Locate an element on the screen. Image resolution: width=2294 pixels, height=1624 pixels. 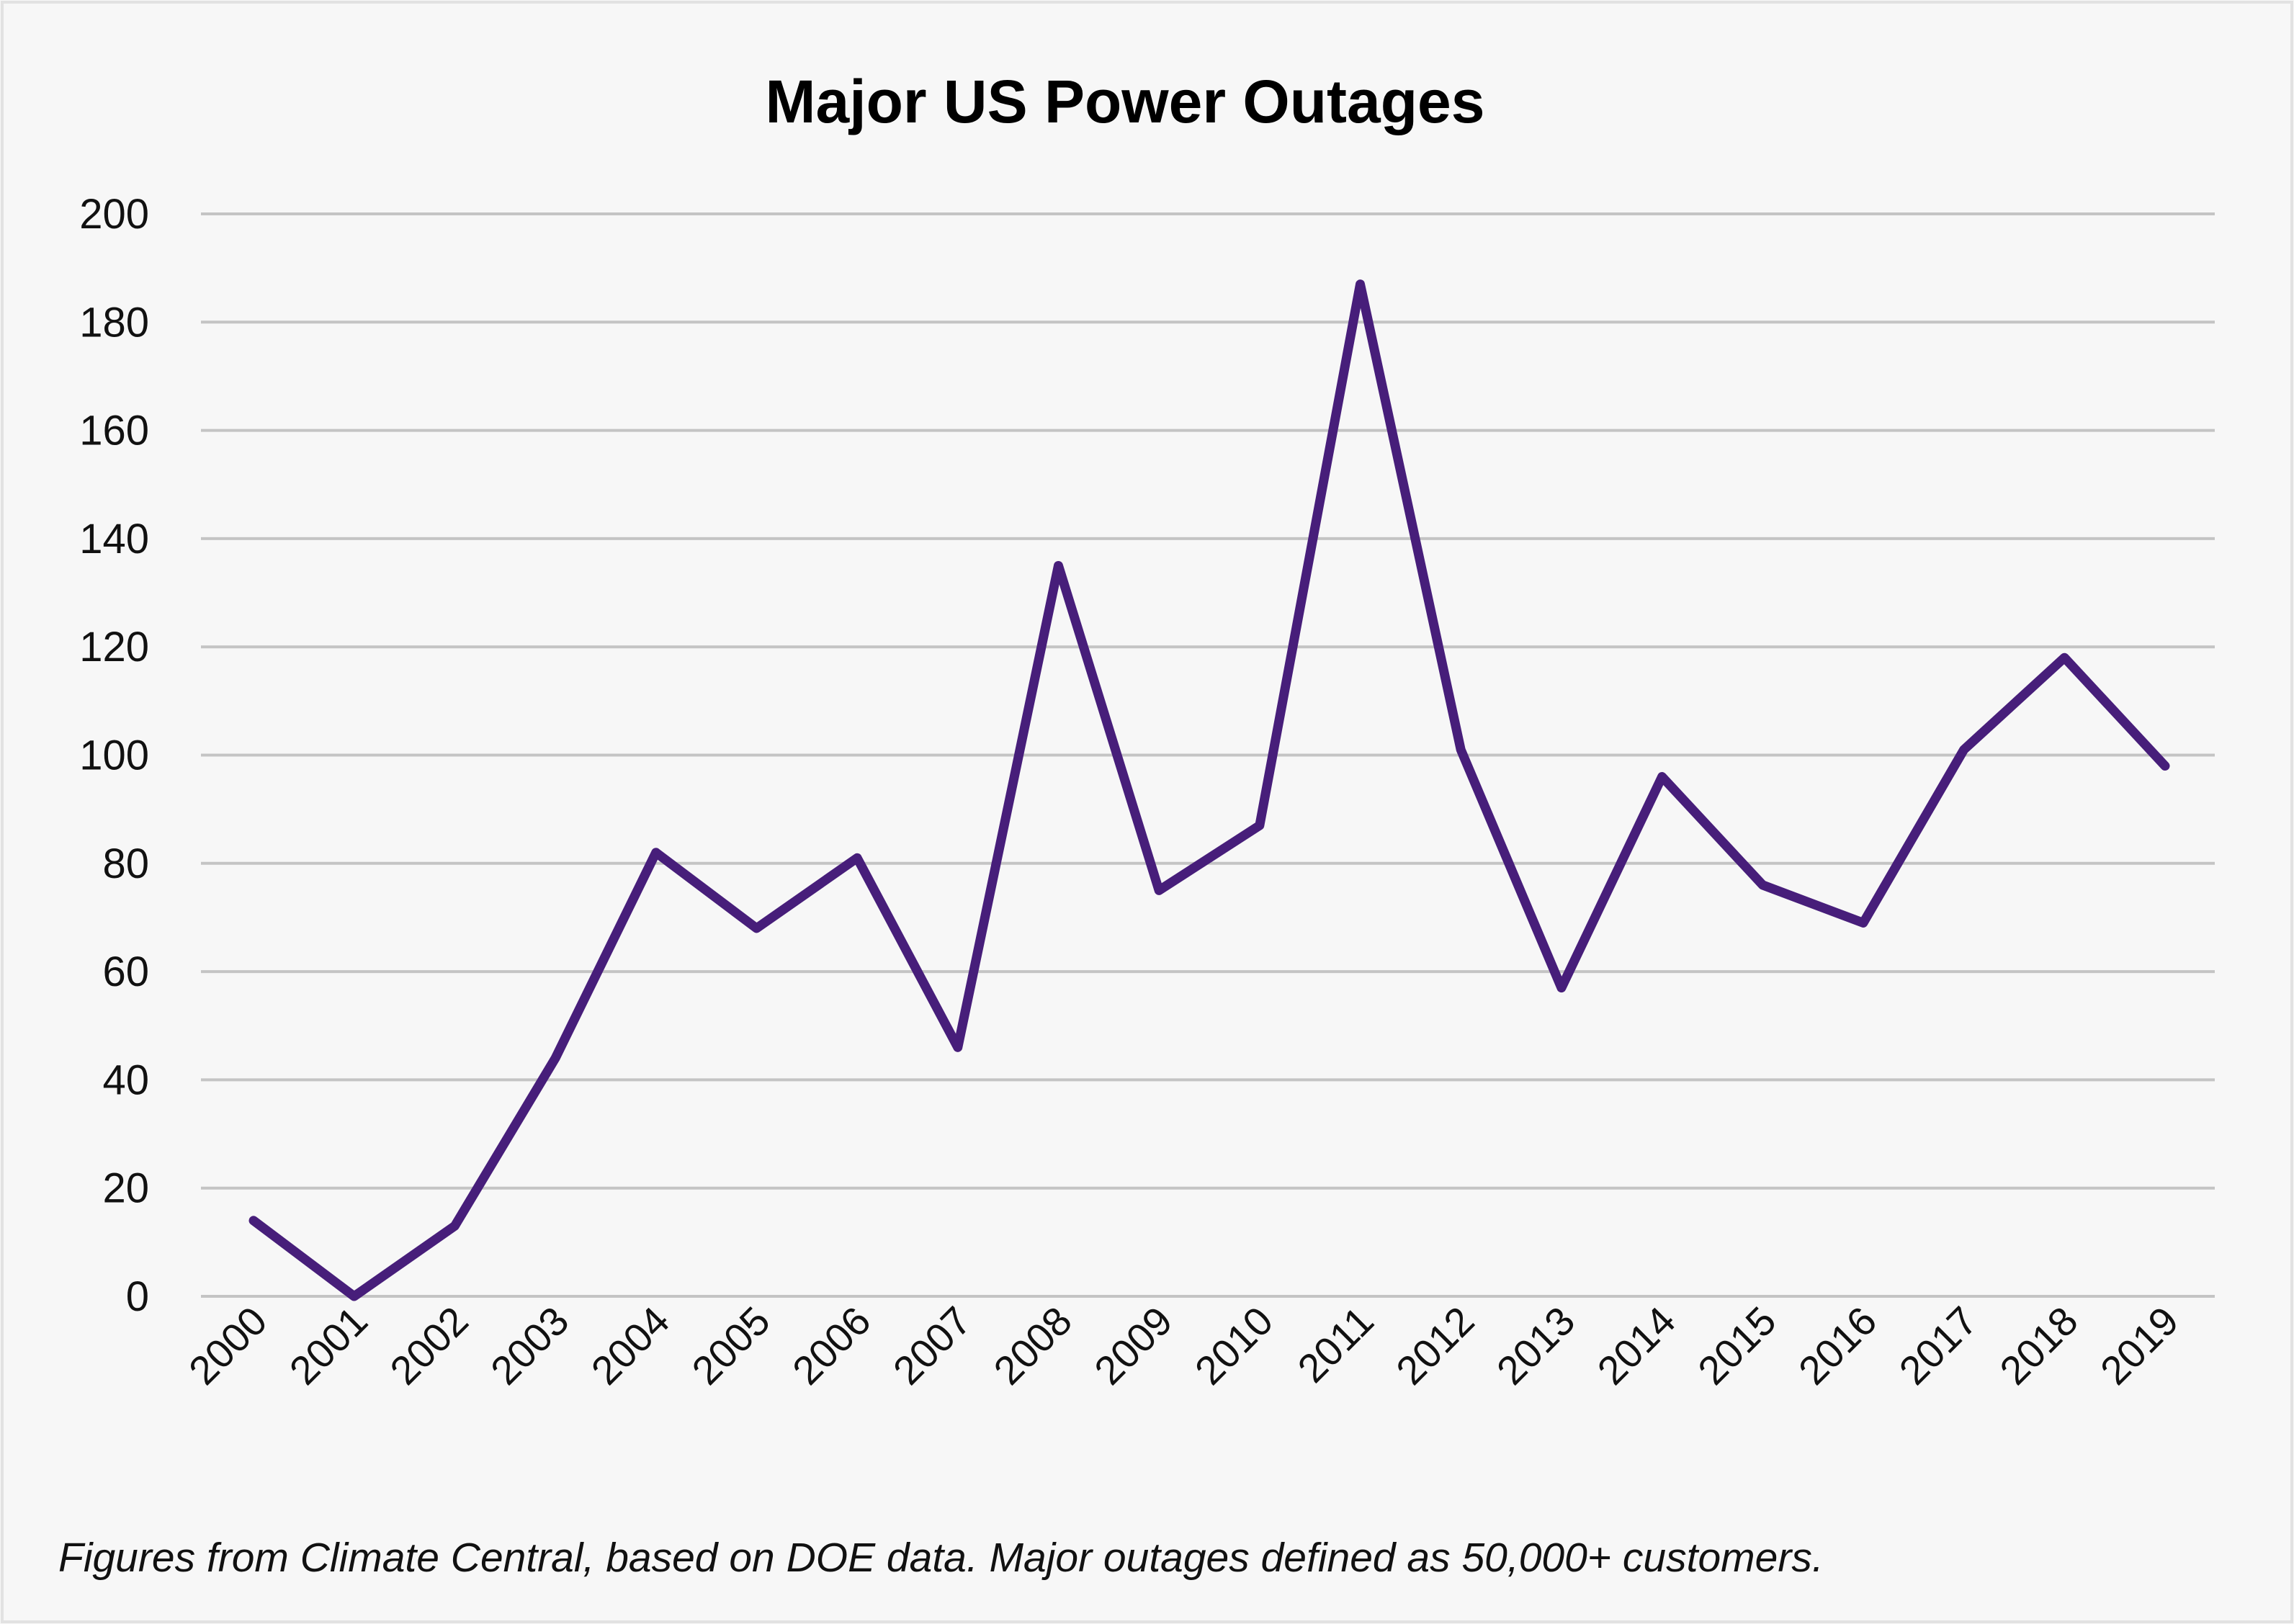
data-point-2018 is located at coordinates (2064, 658).